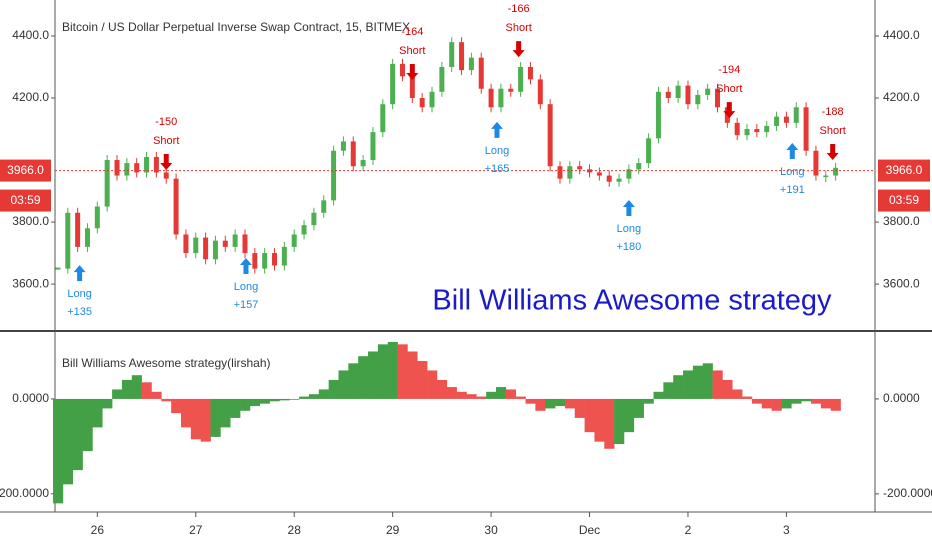 This screenshot has width=932, height=550. I want to click on x-tick-label: 26, so click(98, 530).